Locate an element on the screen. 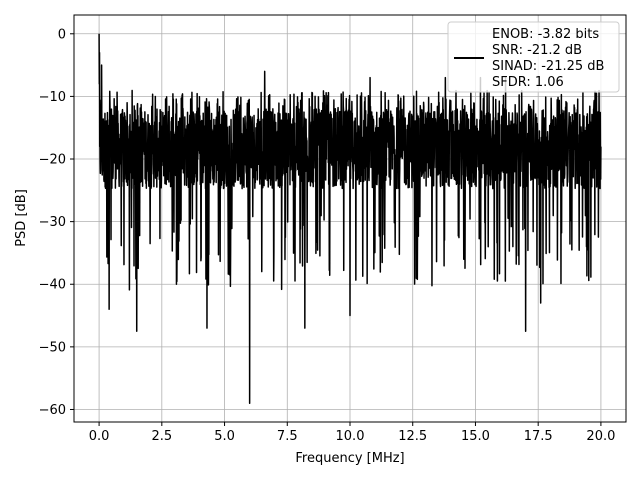  x-tick-label: 17.5 is located at coordinates (538, 436).